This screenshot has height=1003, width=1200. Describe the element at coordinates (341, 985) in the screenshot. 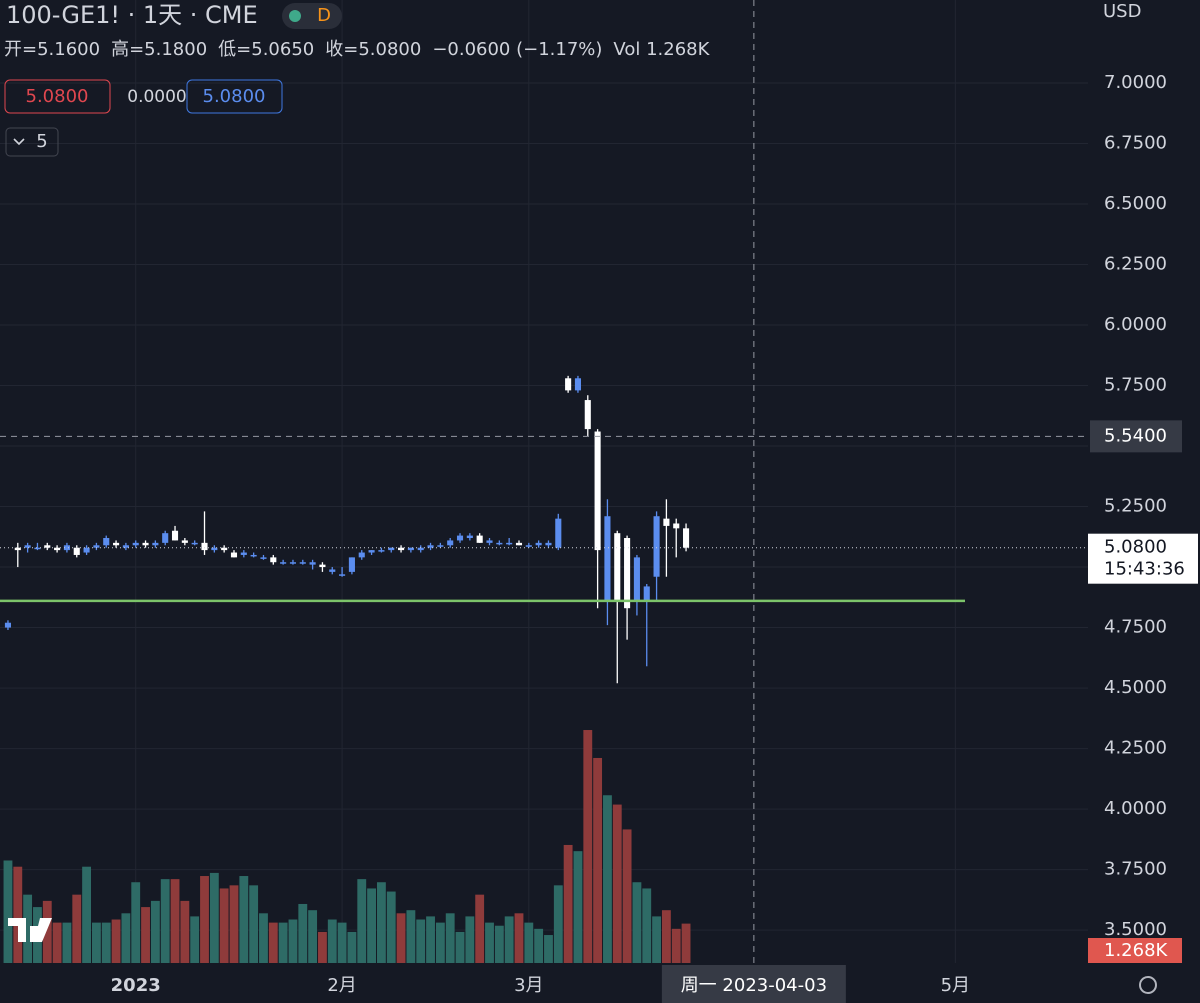

I see `x-tick-label: 2月` at that location.